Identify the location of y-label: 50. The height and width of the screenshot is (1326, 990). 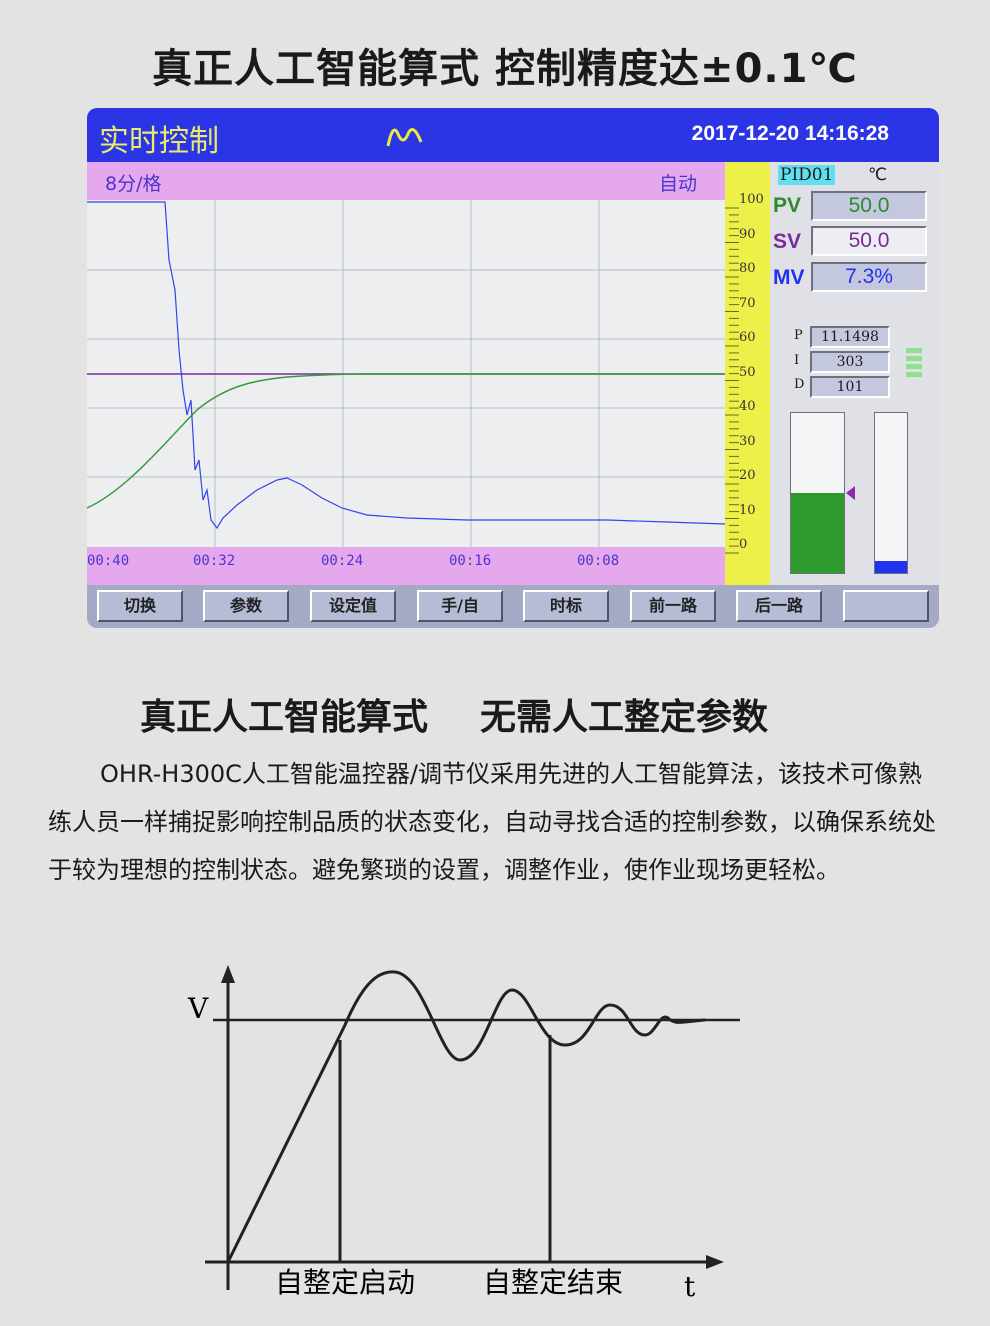
(747, 372).